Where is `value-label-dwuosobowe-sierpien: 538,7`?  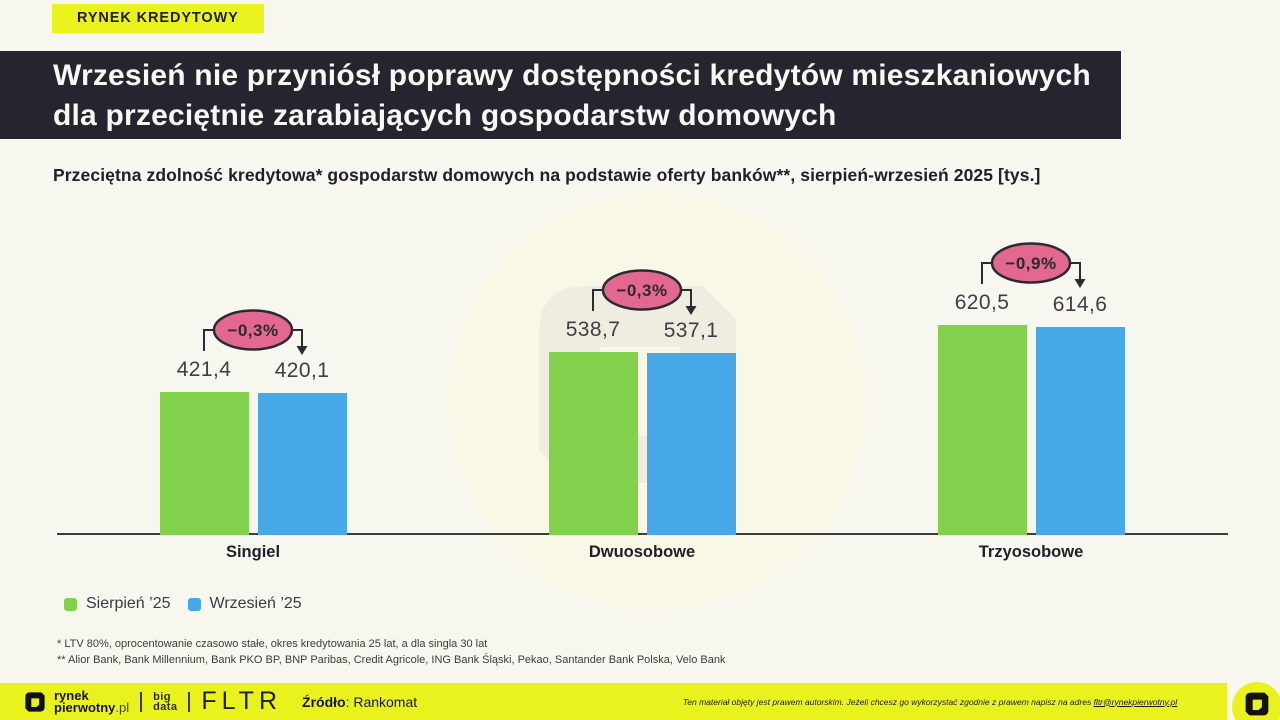 value-label-dwuosobowe-sierpien: 538,7 is located at coordinates (593, 329).